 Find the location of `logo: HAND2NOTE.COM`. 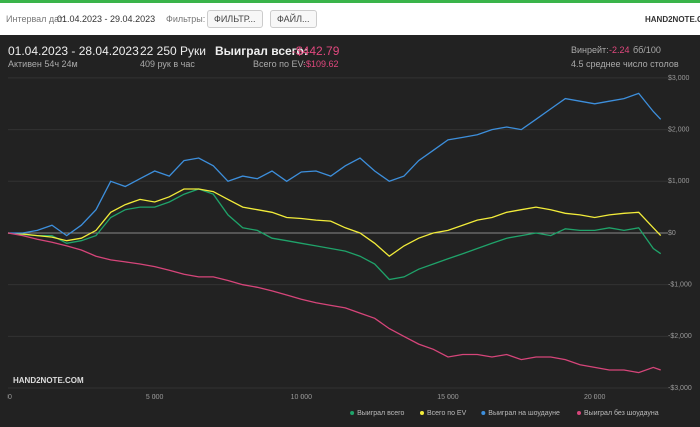

logo: HAND2NOTE.COM is located at coordinates (672, 19).